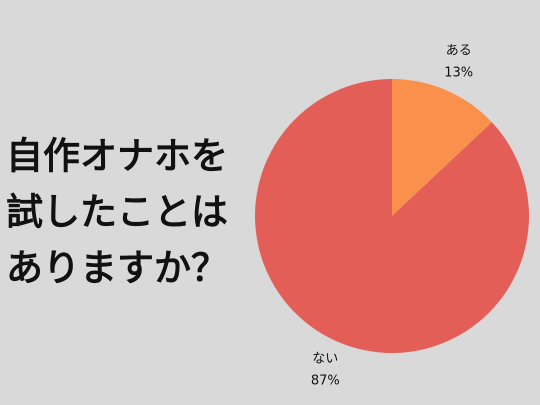 The width and height of the screenshot is (540, 405). I want to click on value-label: 13%, so click(458, 72).